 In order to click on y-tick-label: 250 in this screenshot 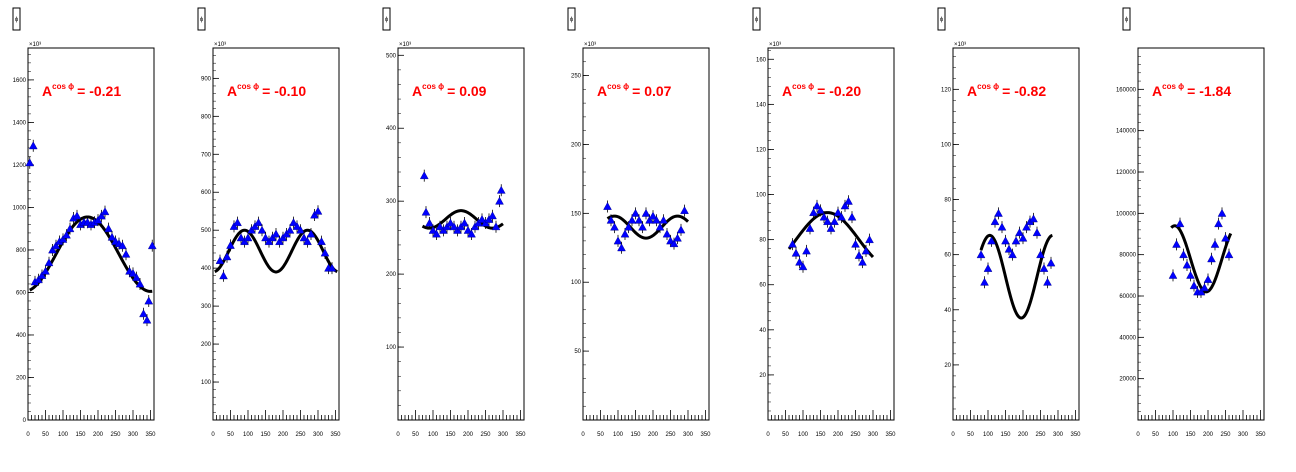, I will do `click(576, 77)`.